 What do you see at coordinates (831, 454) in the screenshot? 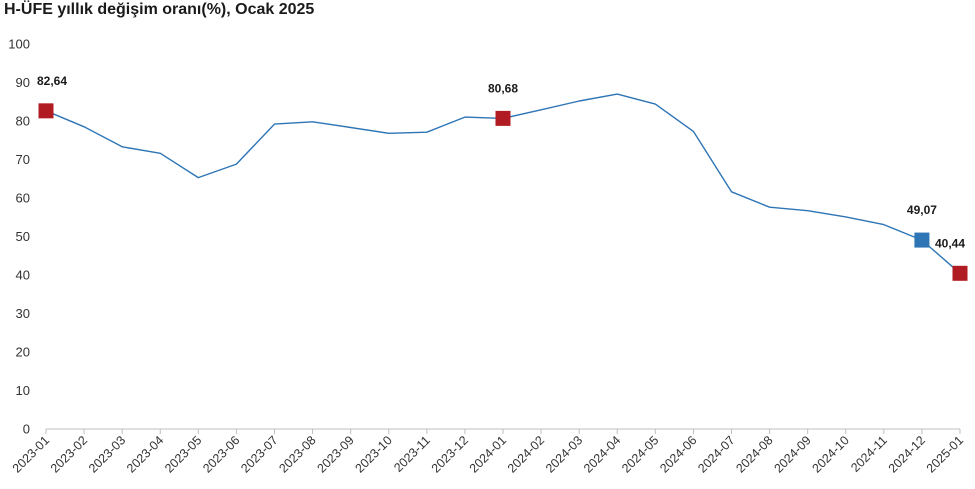
I see `x-tick-label: 2024-10` at bounding box center [831, 454].